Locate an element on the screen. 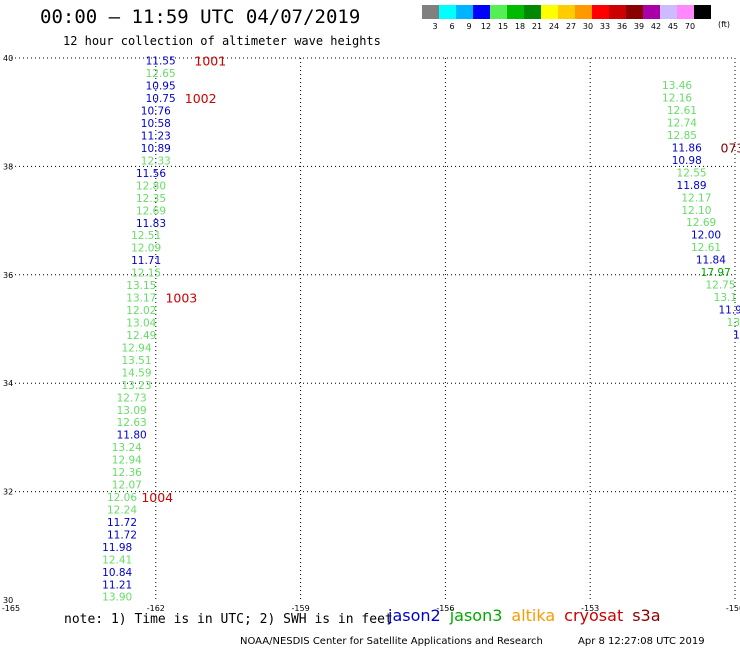 The width and height of the screenshot is (740, 650). time-label: 1001 is located at coordinates (210, 61).